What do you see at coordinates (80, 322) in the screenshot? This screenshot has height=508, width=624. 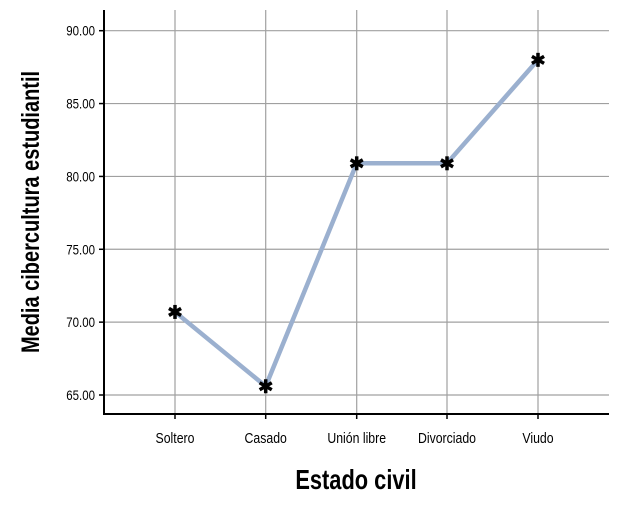 I see `y-tick-label: 70.00` at bounding box center [80, 322].